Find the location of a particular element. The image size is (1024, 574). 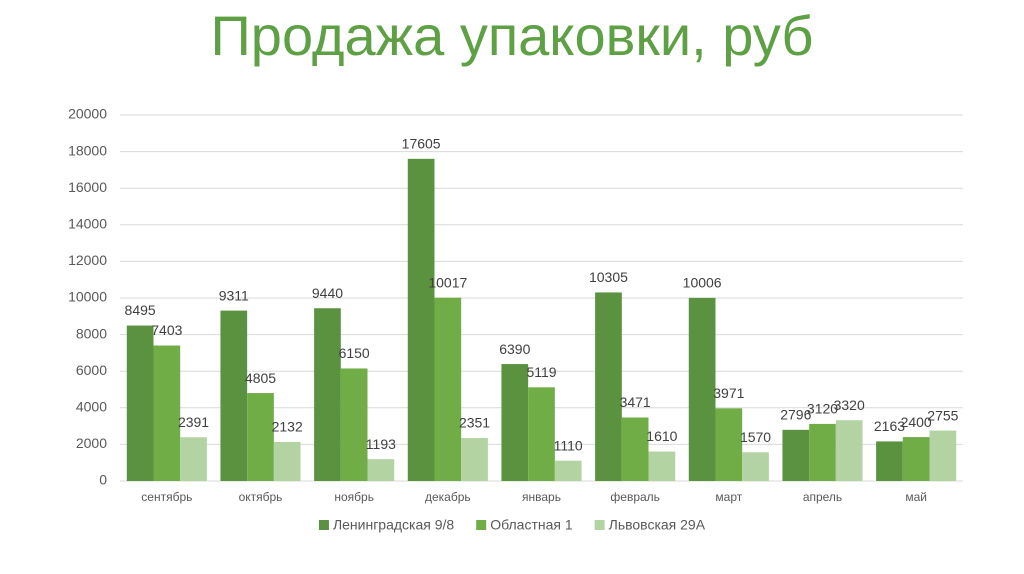

data-label: 2755 is located at coordinates (942, 415).